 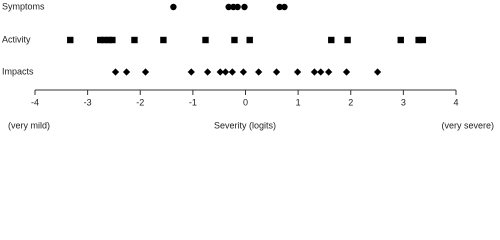 I want to click on y-category-label: Symptoms, so click(x=23, y=6).